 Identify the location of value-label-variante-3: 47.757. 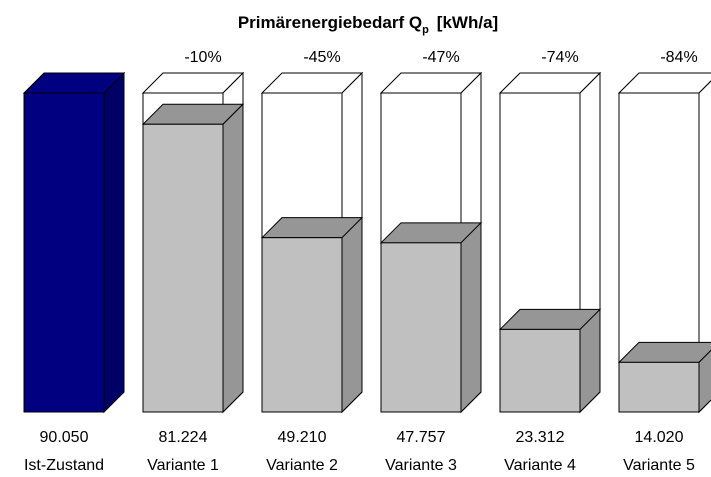
(421, 437).